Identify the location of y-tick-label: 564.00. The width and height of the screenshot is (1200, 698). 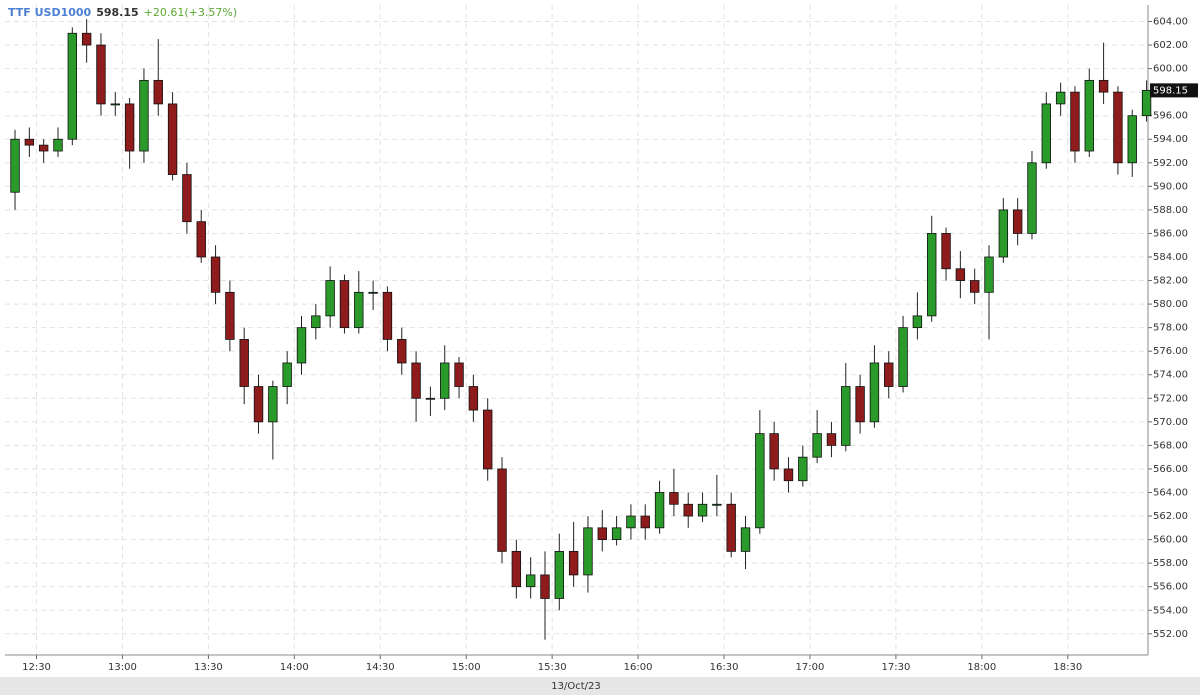
(1170, 493).